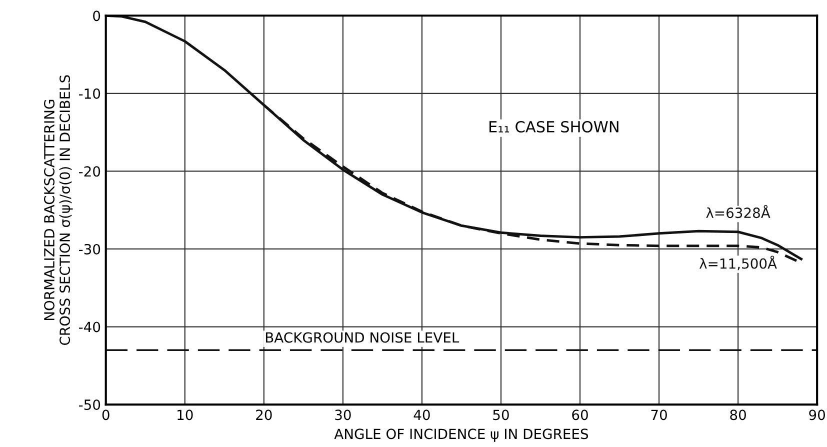  I want to click on series-label: λ=6328Å, so click(738, 211).